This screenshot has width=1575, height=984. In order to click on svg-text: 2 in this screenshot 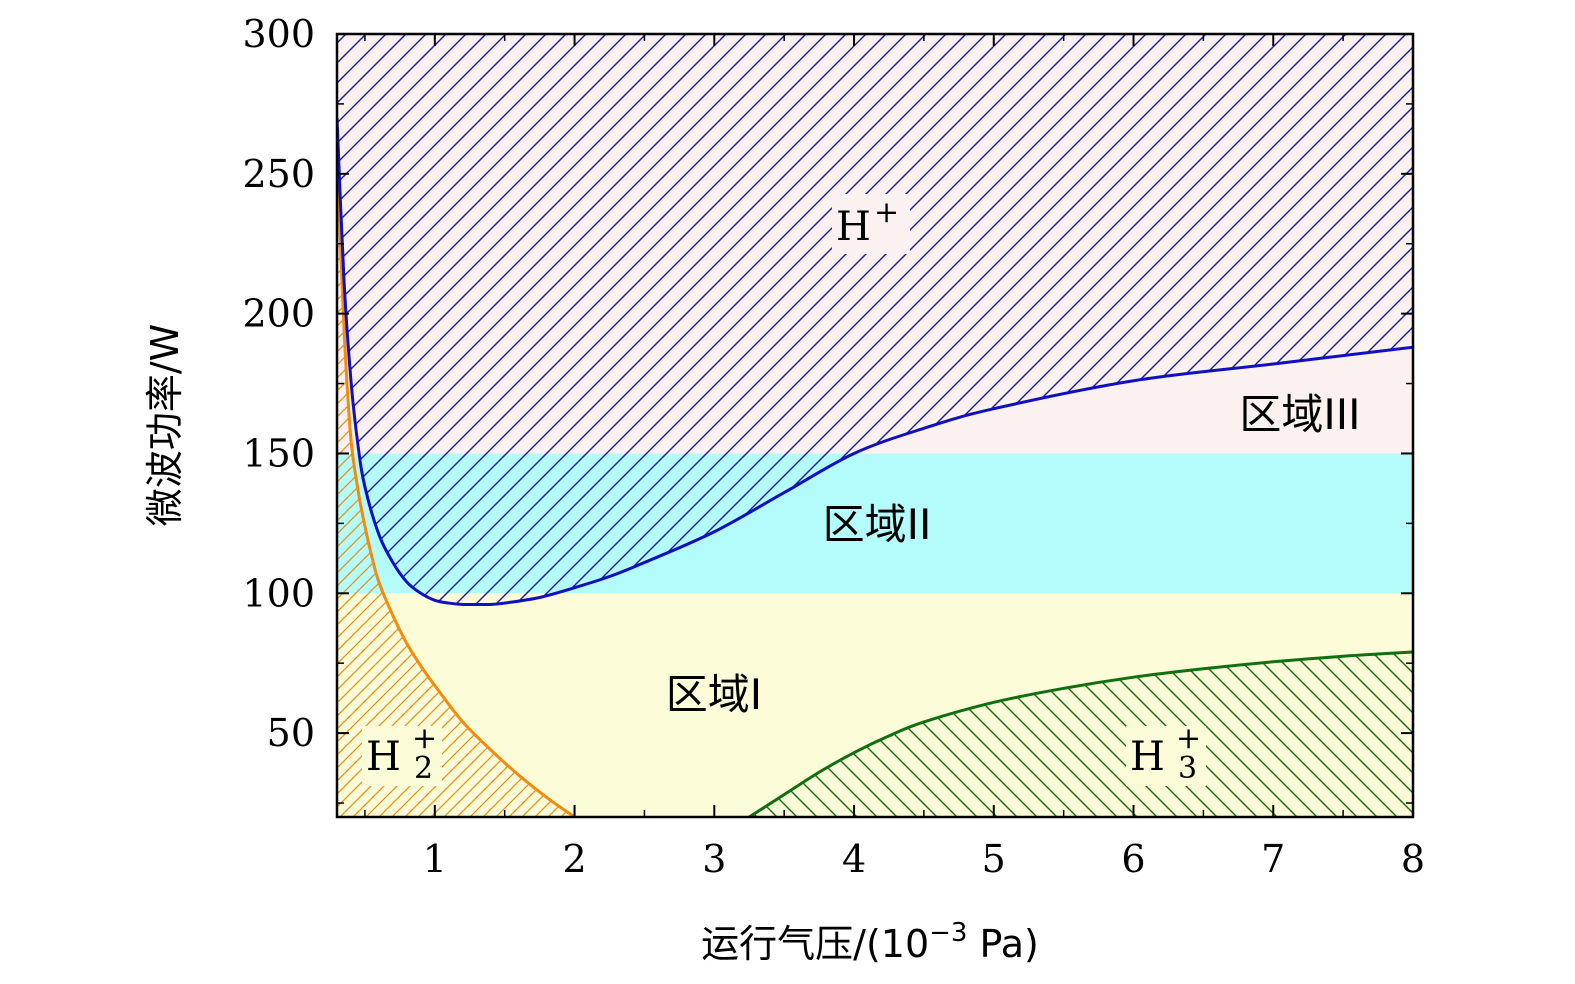, I will do `click(423, 768)`.